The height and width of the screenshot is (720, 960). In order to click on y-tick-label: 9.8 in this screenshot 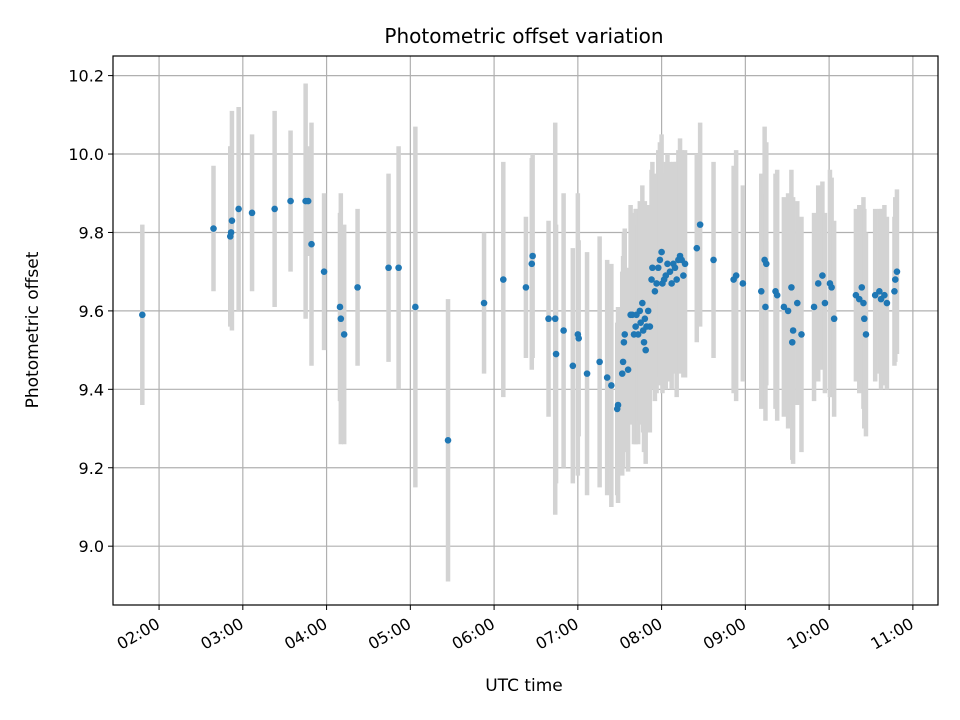, I will do `click(91, 232)`.